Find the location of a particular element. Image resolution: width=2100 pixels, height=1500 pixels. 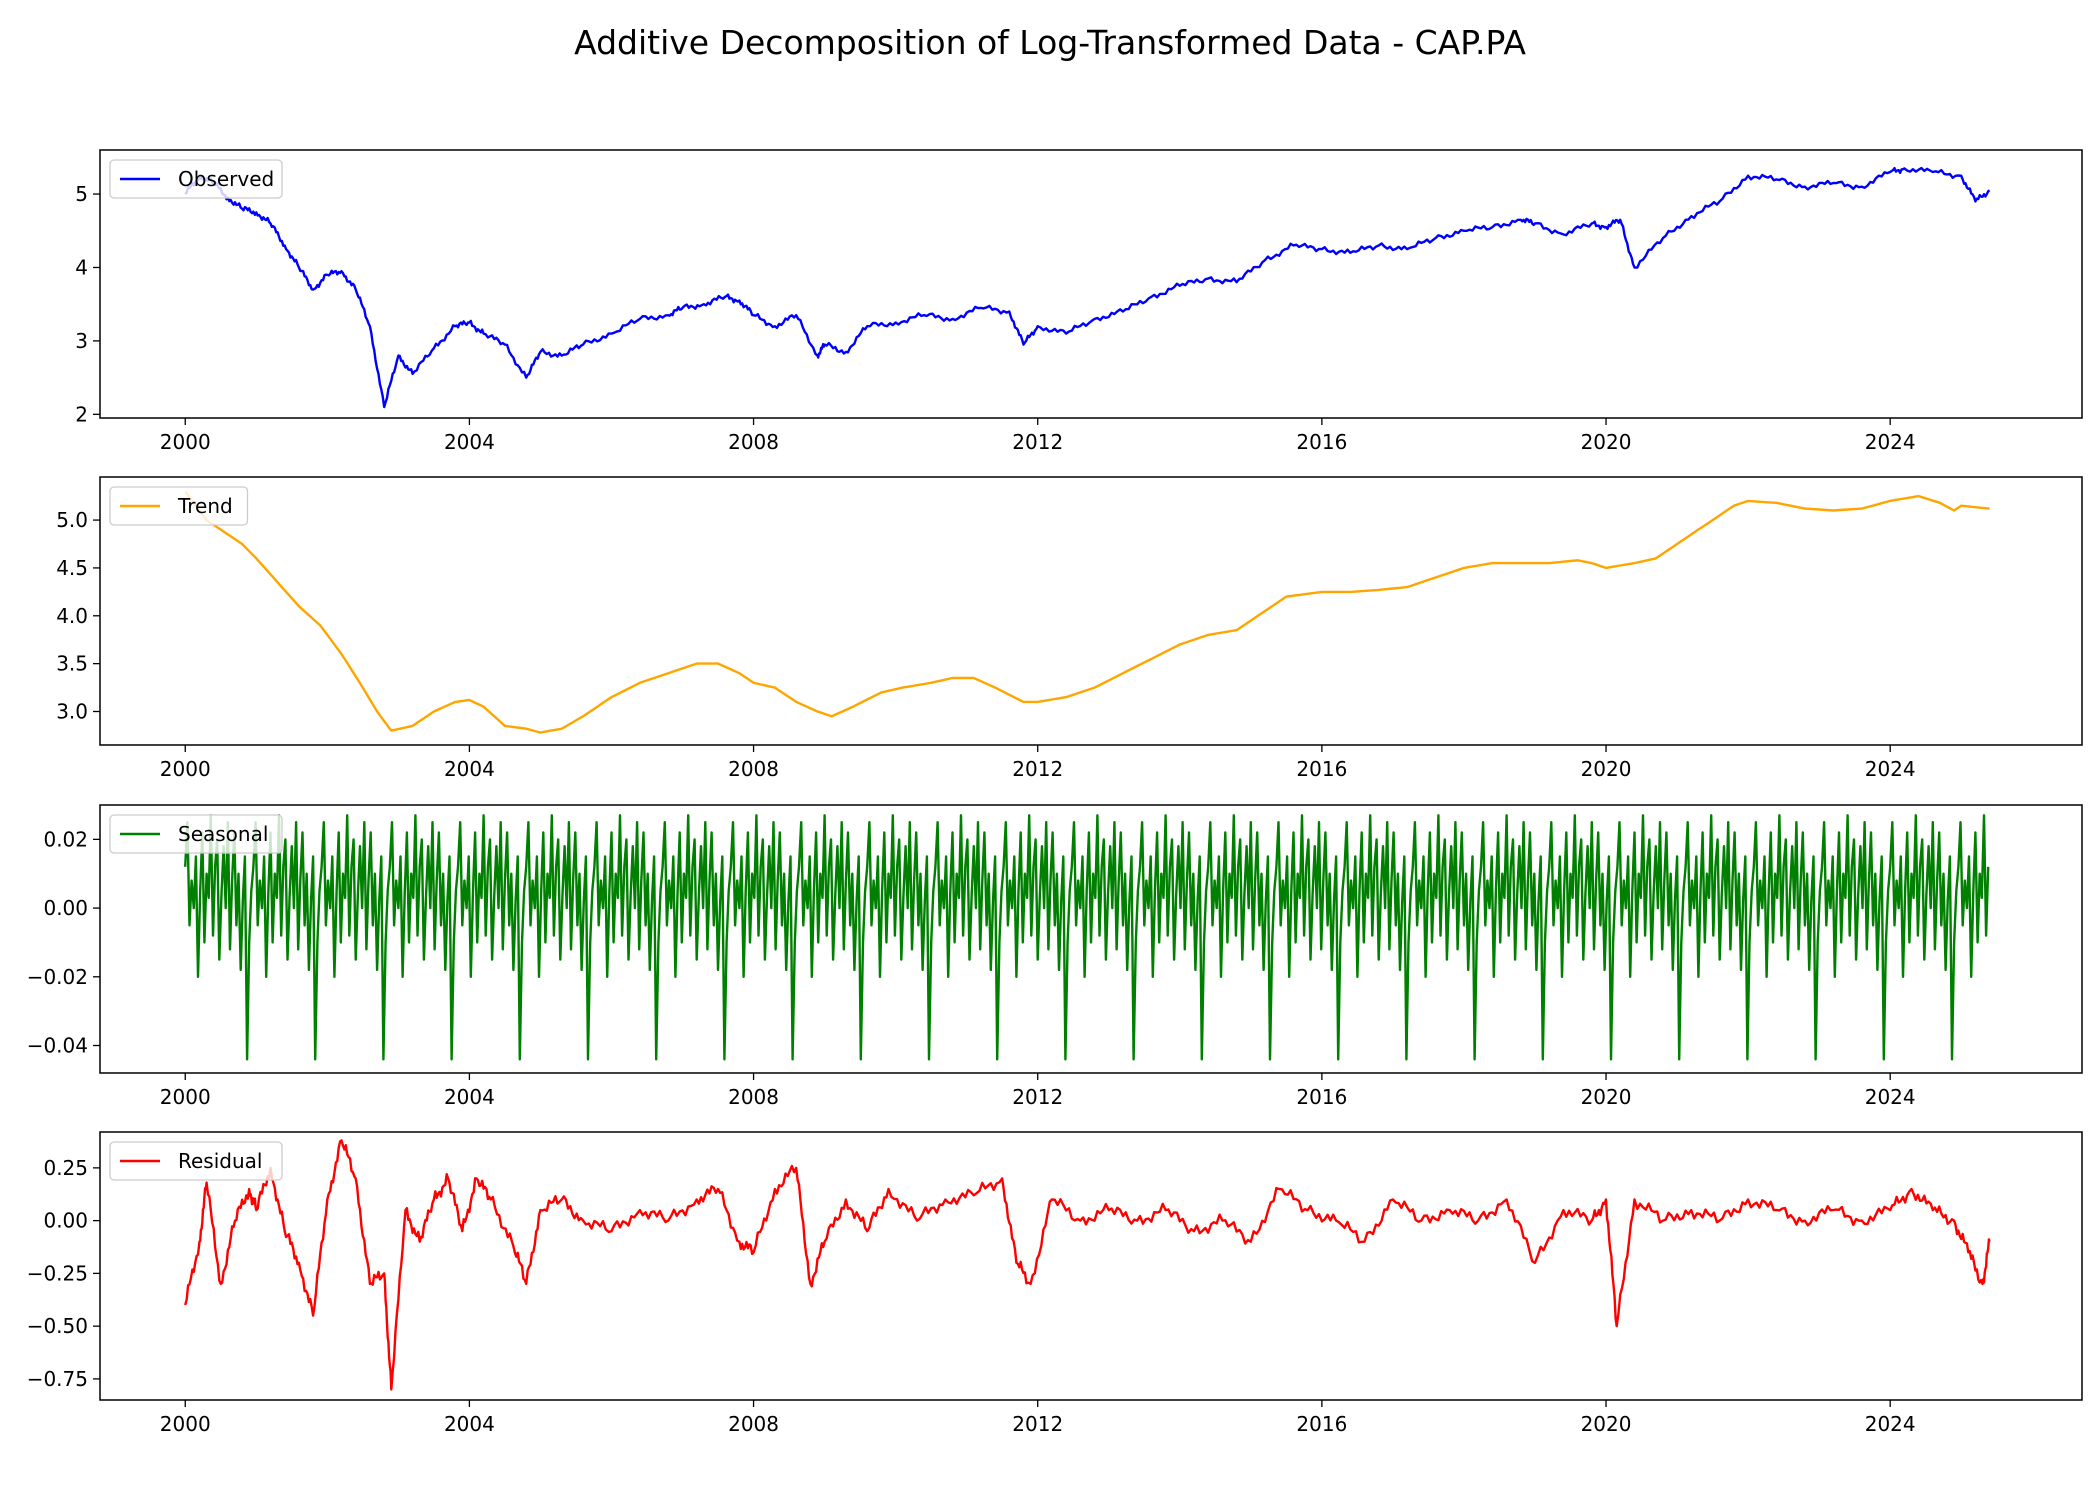

residual-ytick-label: −0.25 is located at coordinates (57, 1273).